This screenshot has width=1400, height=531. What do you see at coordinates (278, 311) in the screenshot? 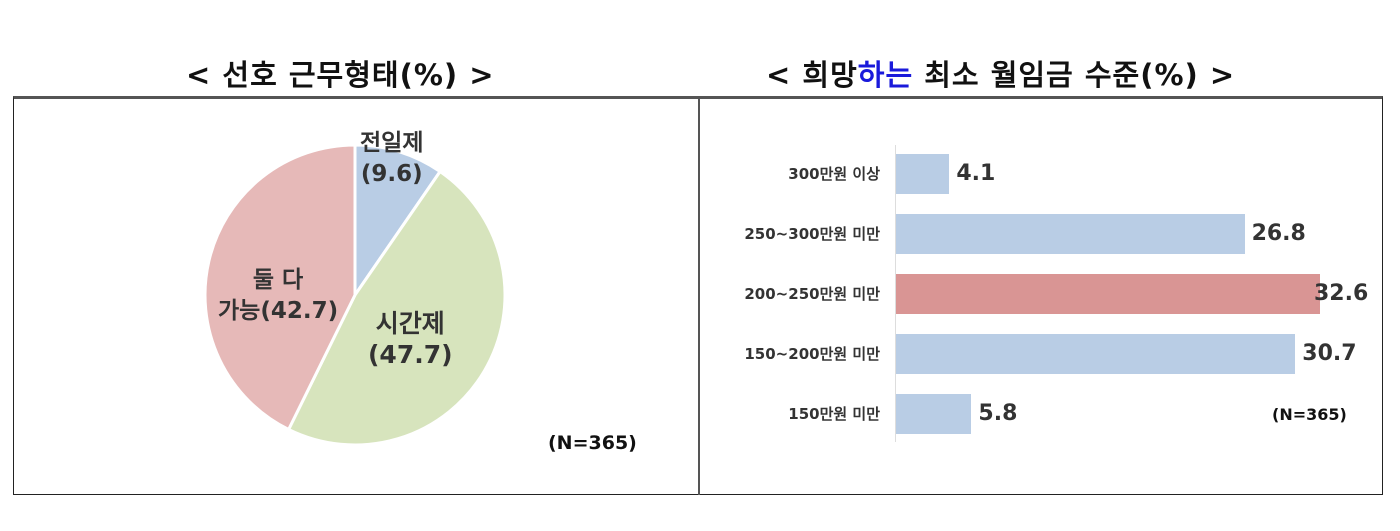
I see `pie-label-both-value: 가능(42.7)` at bounding box center [278, 311].